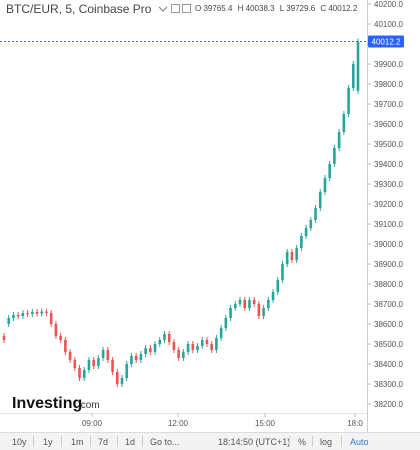  Describe the element at coordinates (175, 8) in the screenshot. I see `square-icon` at that location.